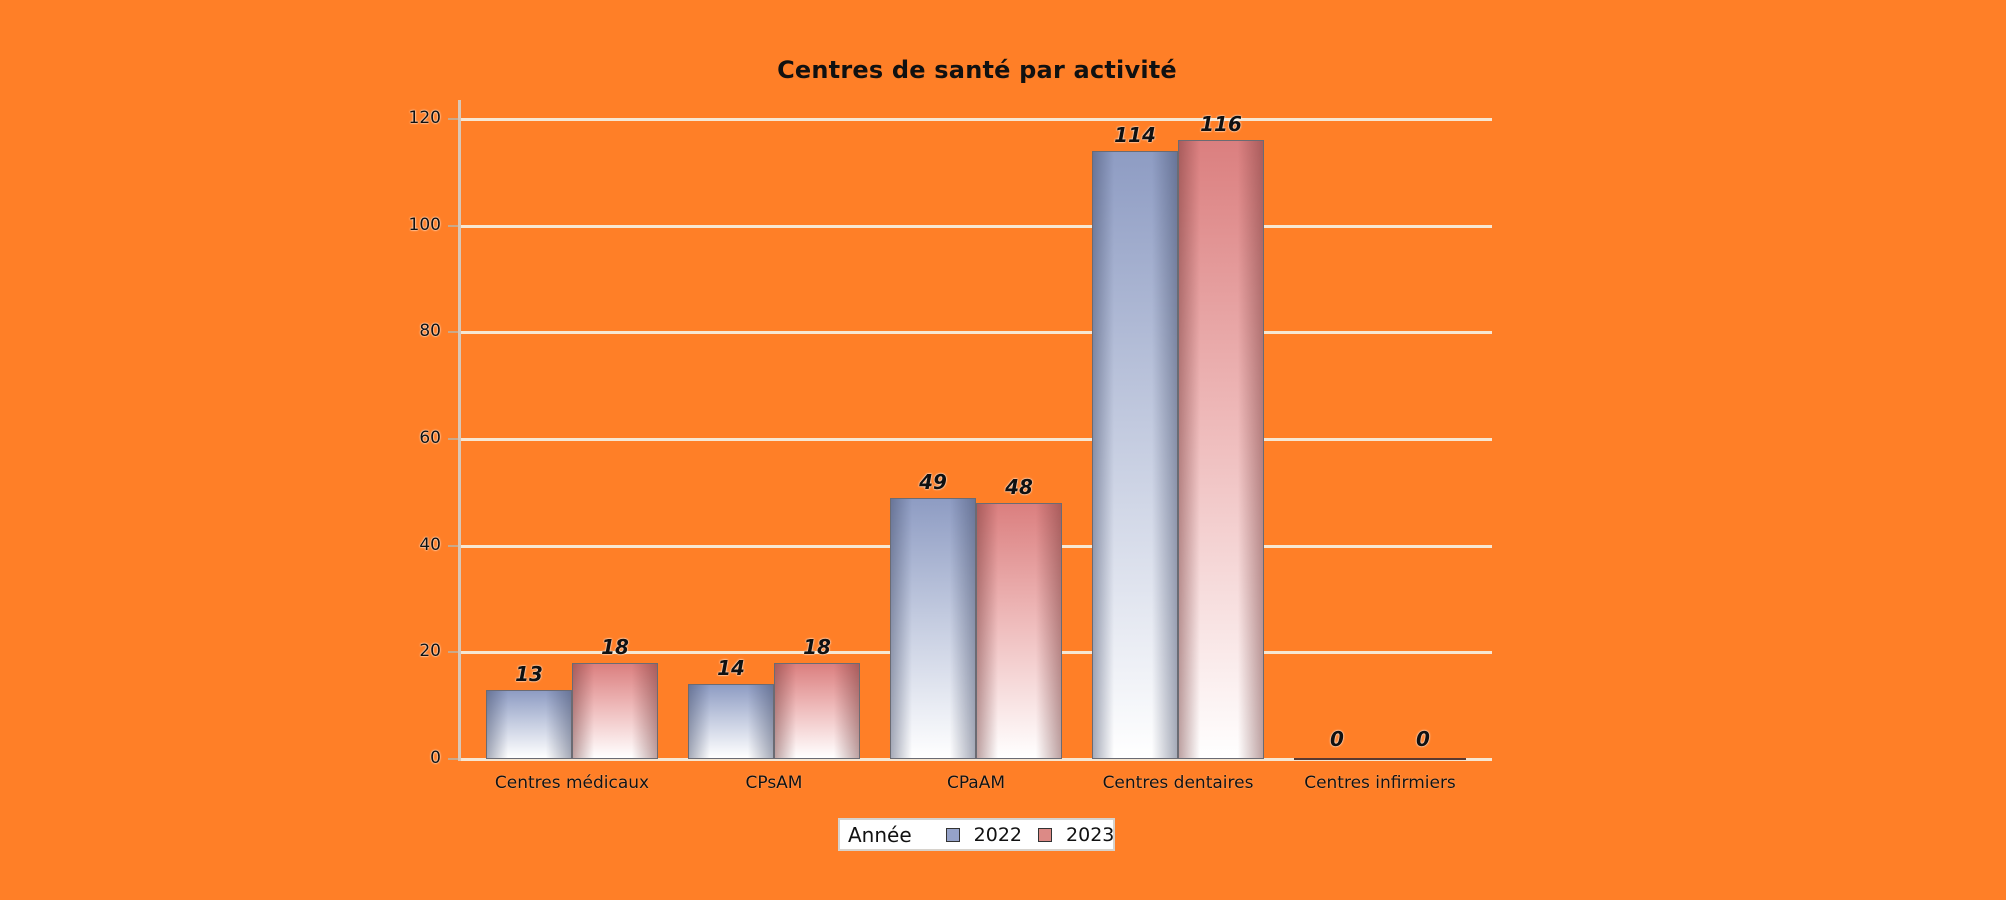 The width and height of the screenshot is (2006, 900). Describe the element at coordinates (430, 651) in the screenshot. I see `y-tick-label: 20` at that location.